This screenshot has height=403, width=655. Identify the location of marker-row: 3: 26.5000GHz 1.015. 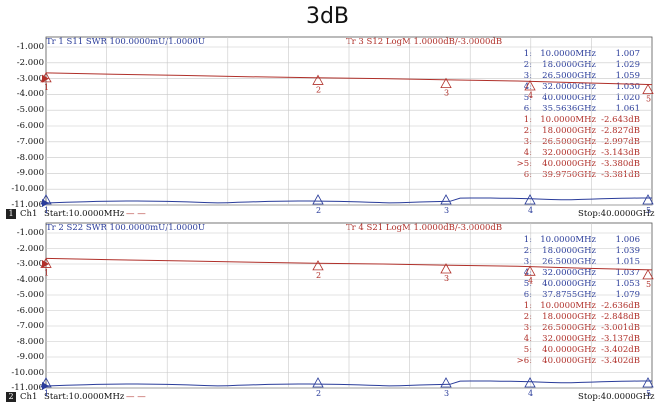
(581, 262).